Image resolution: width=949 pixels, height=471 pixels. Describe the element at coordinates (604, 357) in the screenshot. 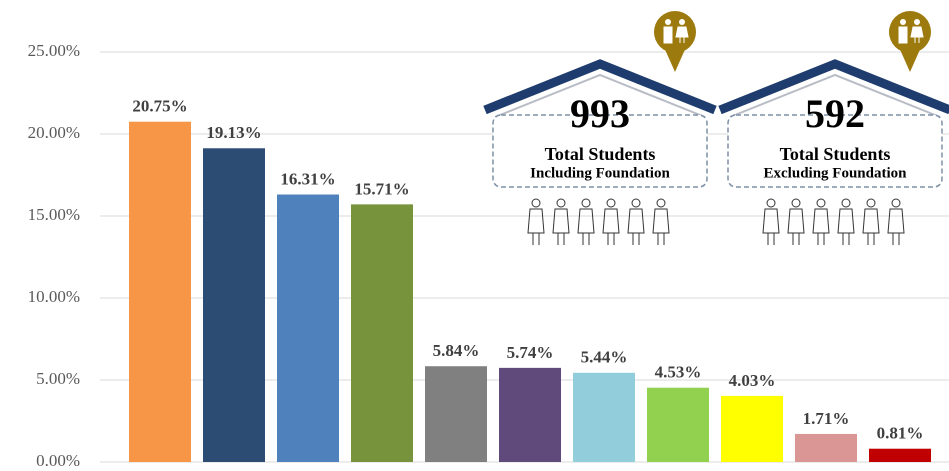

I see `data-label: 5.44%` at that location.